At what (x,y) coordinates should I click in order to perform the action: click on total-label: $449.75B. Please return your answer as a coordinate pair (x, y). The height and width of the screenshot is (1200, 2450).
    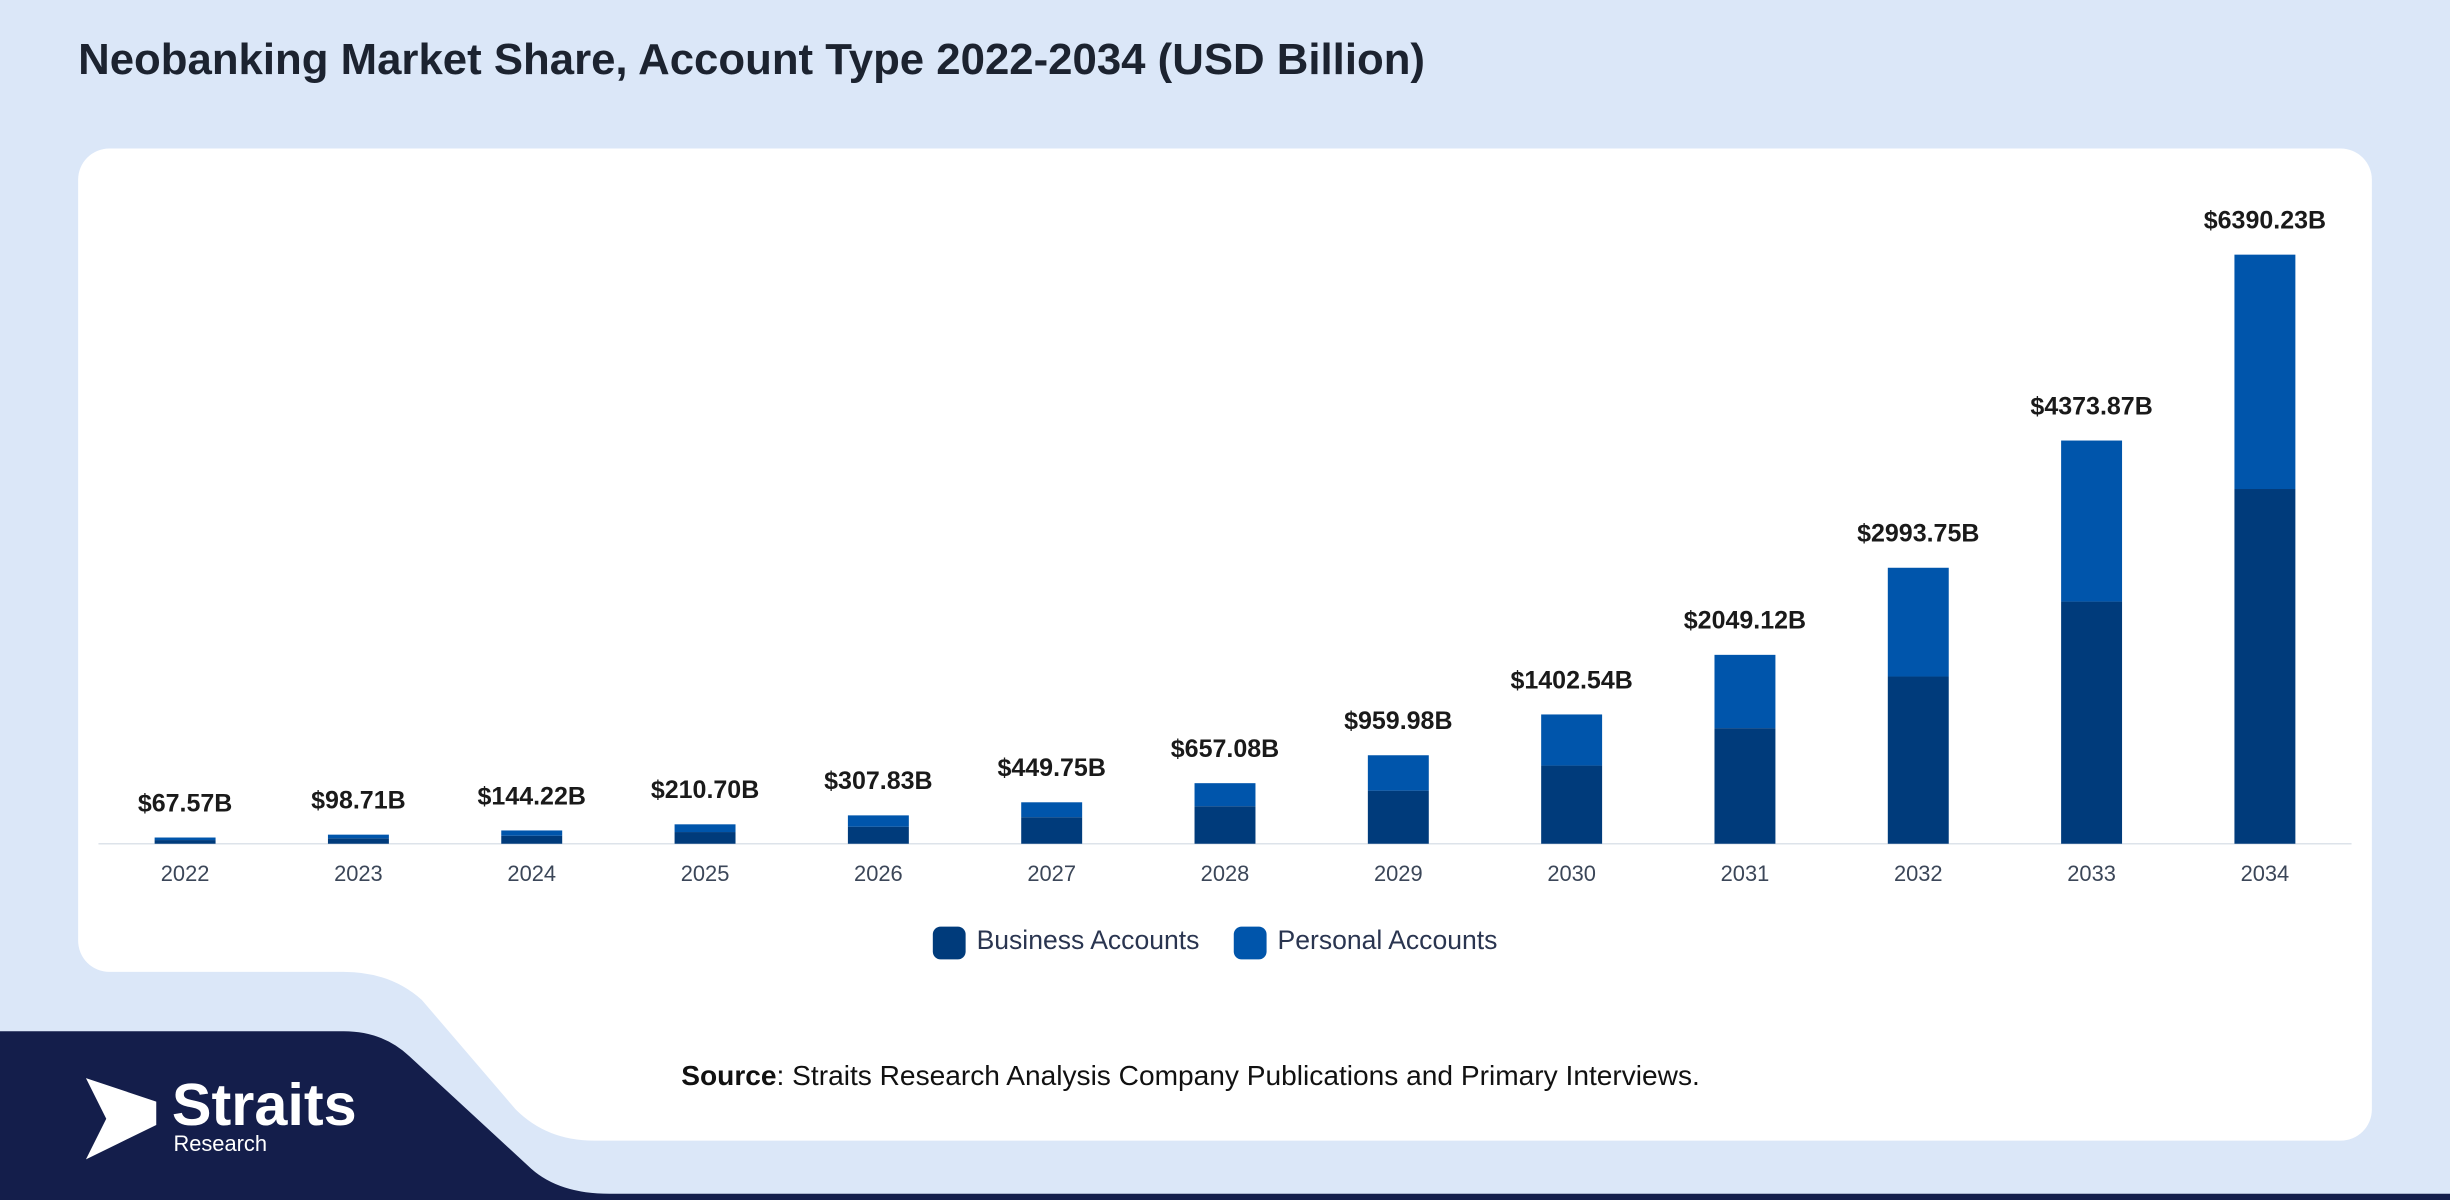
    Looking at the image, I should click on (1051, 768).